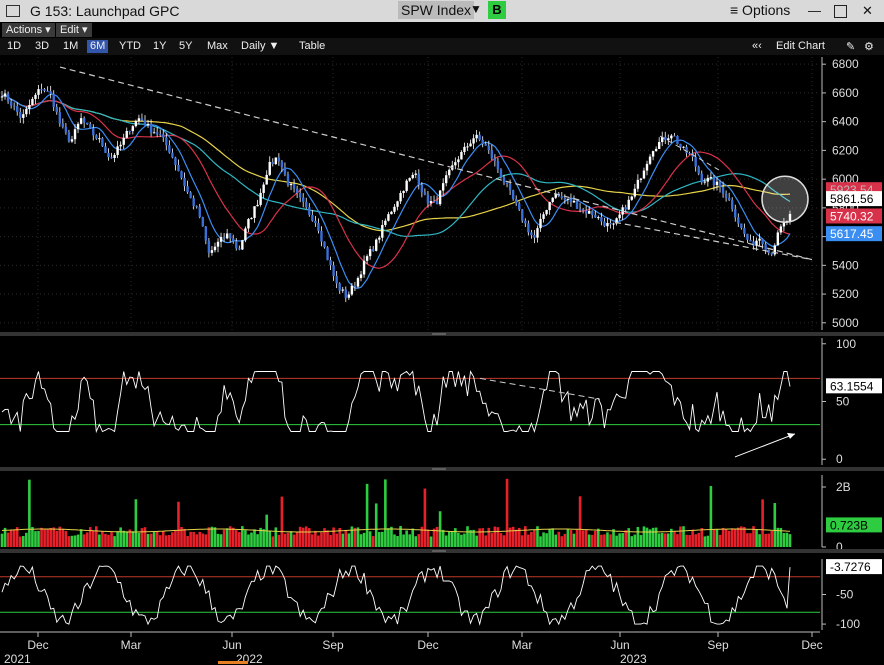  What do you see at coordinates (186, 46) in the screenshot?
I see `period-5y: 5Y` at bounding box center [186, 46].